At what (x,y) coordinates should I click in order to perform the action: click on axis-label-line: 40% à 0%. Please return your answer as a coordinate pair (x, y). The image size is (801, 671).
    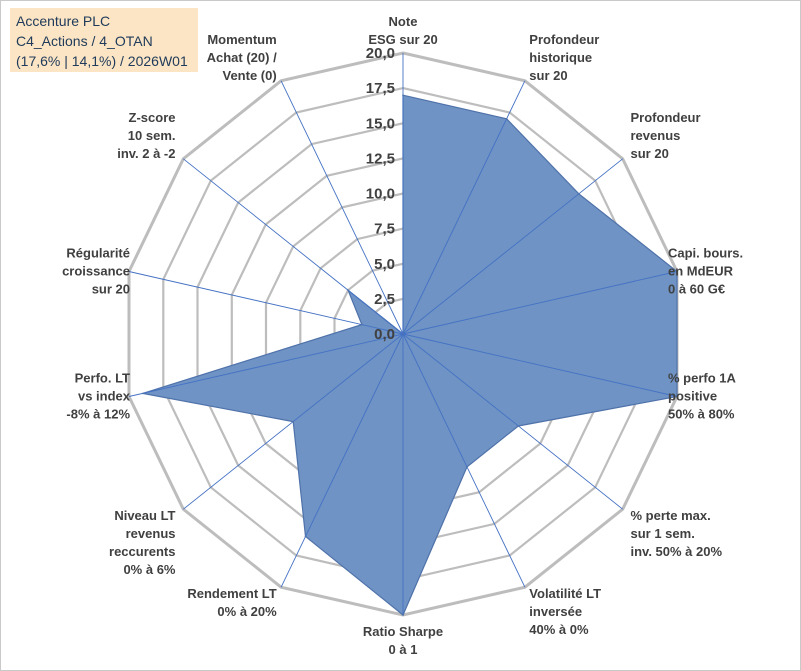
    Looking at the image, I should click on (559, 629).